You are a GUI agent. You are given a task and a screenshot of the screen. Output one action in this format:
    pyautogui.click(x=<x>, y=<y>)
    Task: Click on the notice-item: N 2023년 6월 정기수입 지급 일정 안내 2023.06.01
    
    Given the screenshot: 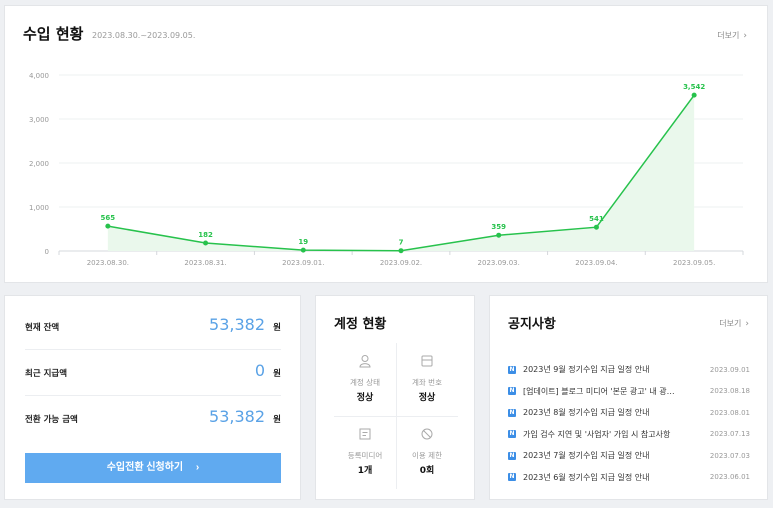 What is the action you would take?
    pyautogui.click(x=629, y=478)
    